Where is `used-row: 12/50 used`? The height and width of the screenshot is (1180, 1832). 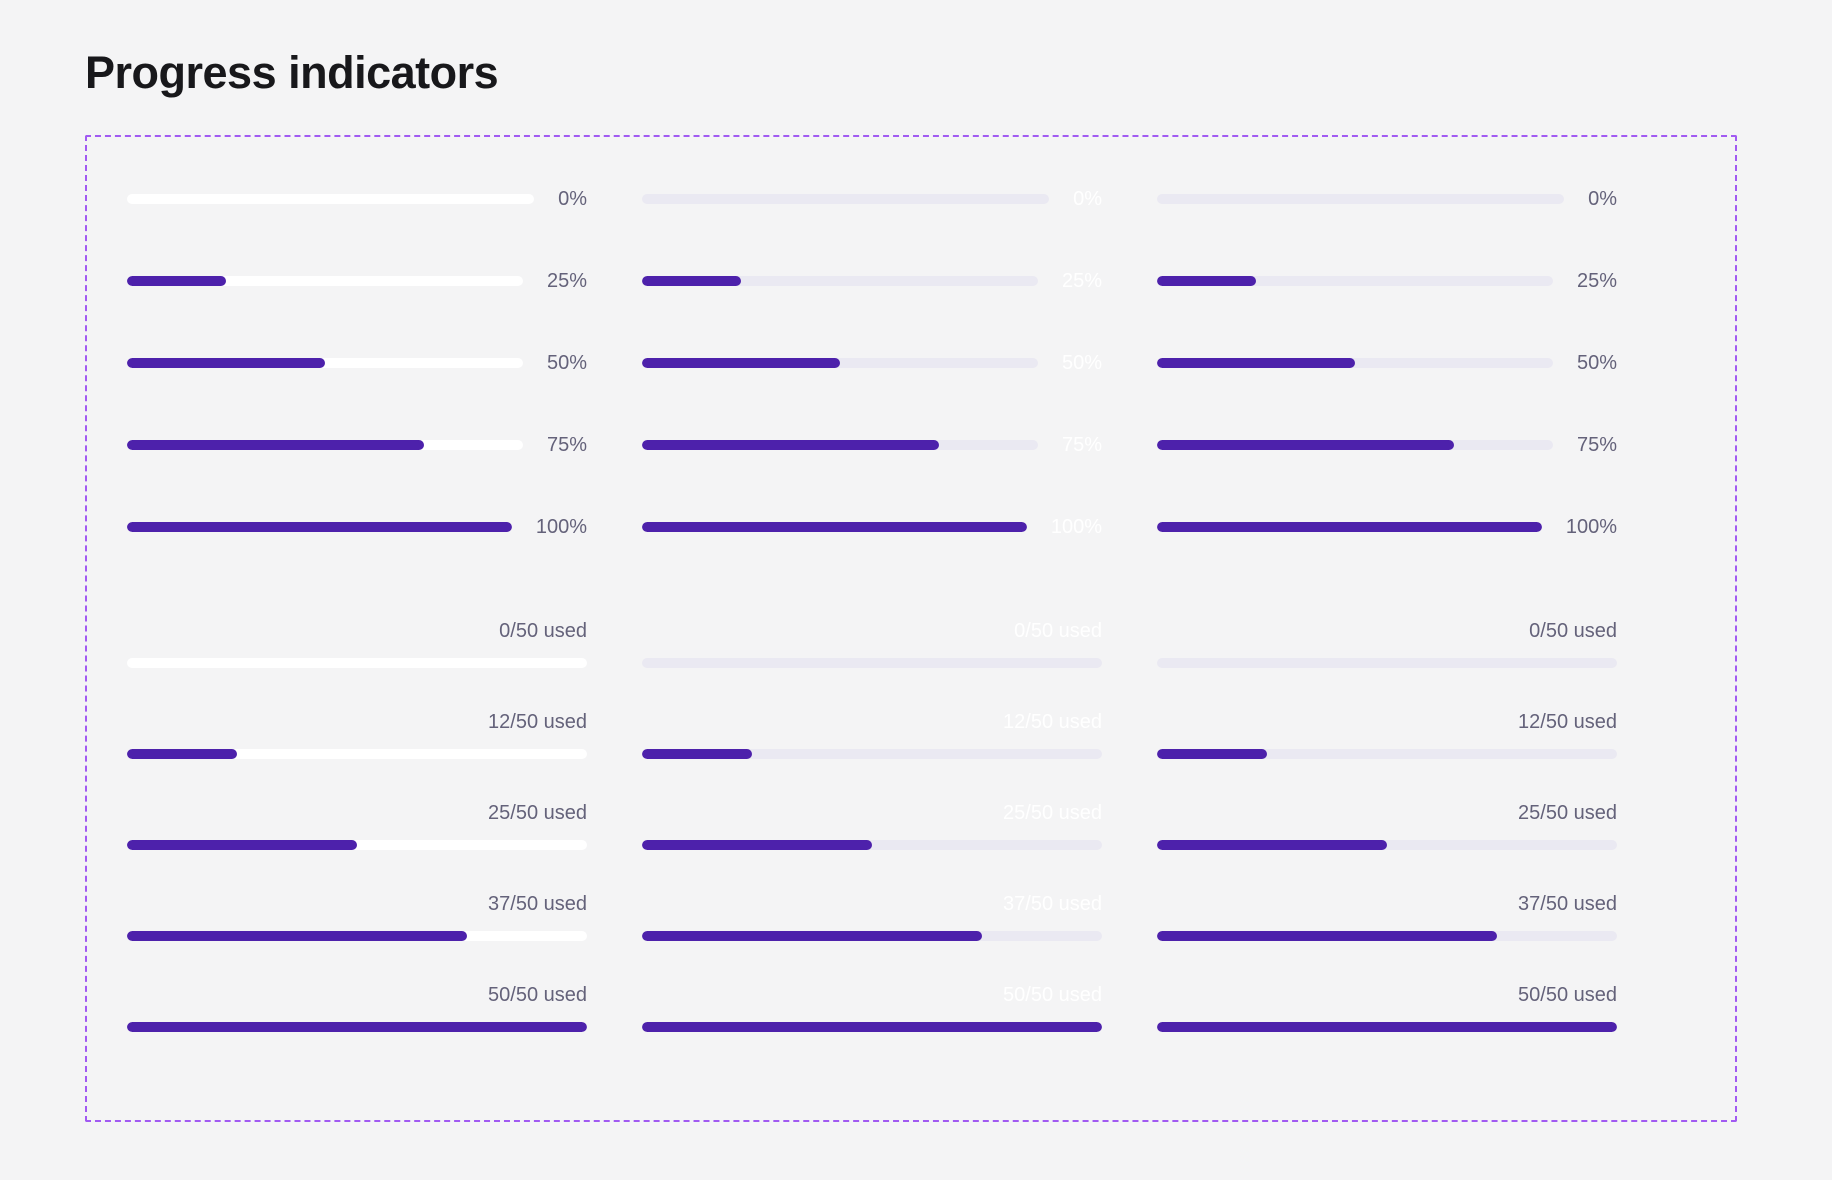
used-row: 12/50 used is located at coordinates (1387, 734).